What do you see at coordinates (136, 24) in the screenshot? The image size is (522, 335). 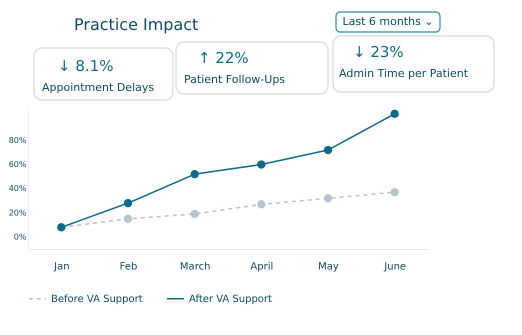 I see `chart-title: Practice Impact` at bounding box center [136, 24].